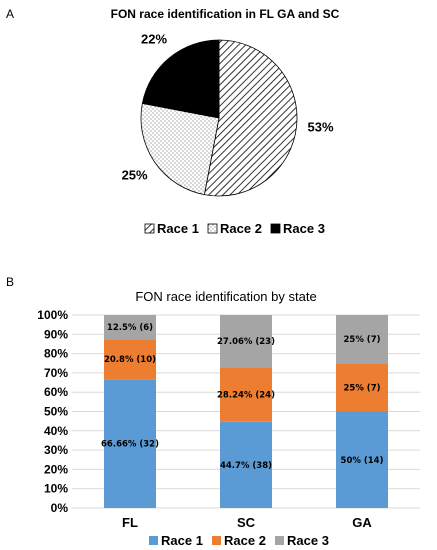  Describe the element at coordinates (56, 489) in the screenshot. I see `y-tick-10: 10%` at that location.